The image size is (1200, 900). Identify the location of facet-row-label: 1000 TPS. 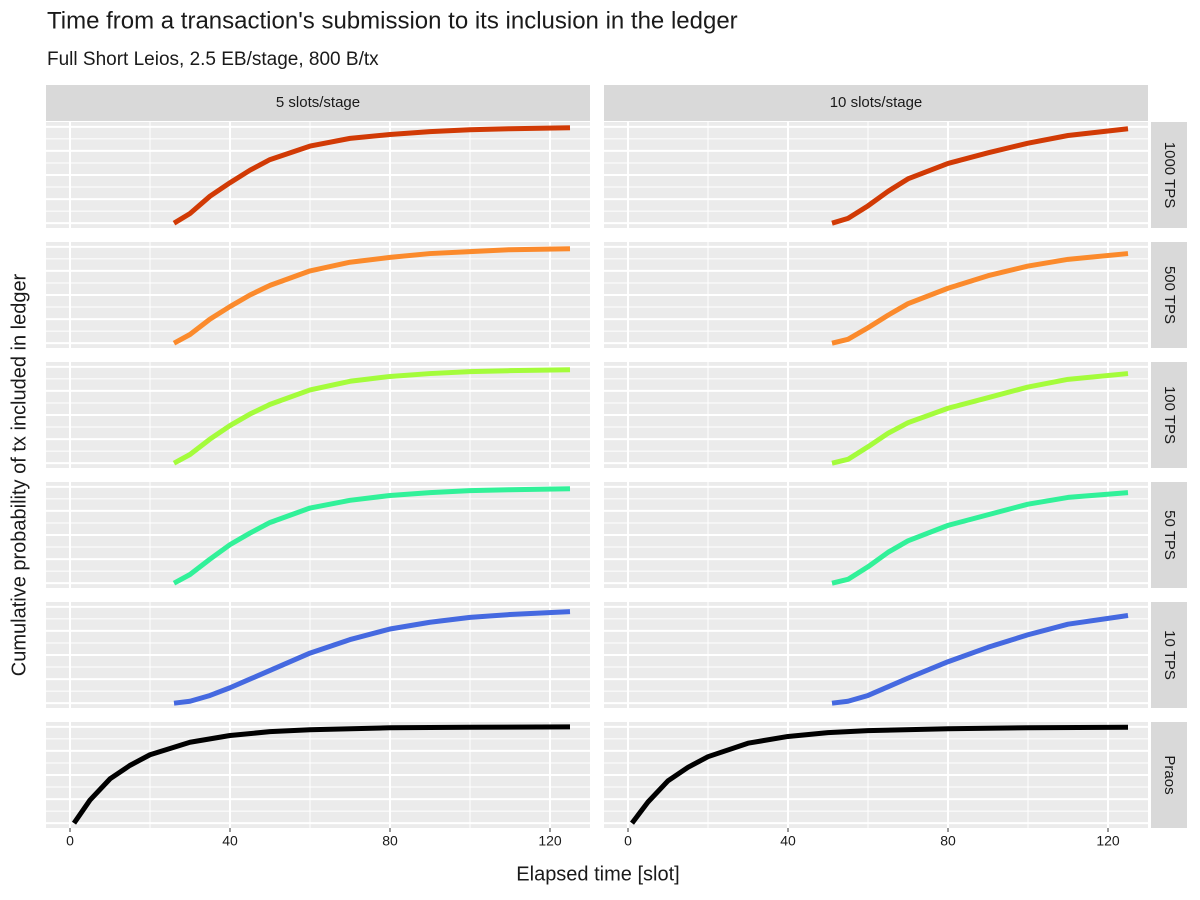
(1169, 175).